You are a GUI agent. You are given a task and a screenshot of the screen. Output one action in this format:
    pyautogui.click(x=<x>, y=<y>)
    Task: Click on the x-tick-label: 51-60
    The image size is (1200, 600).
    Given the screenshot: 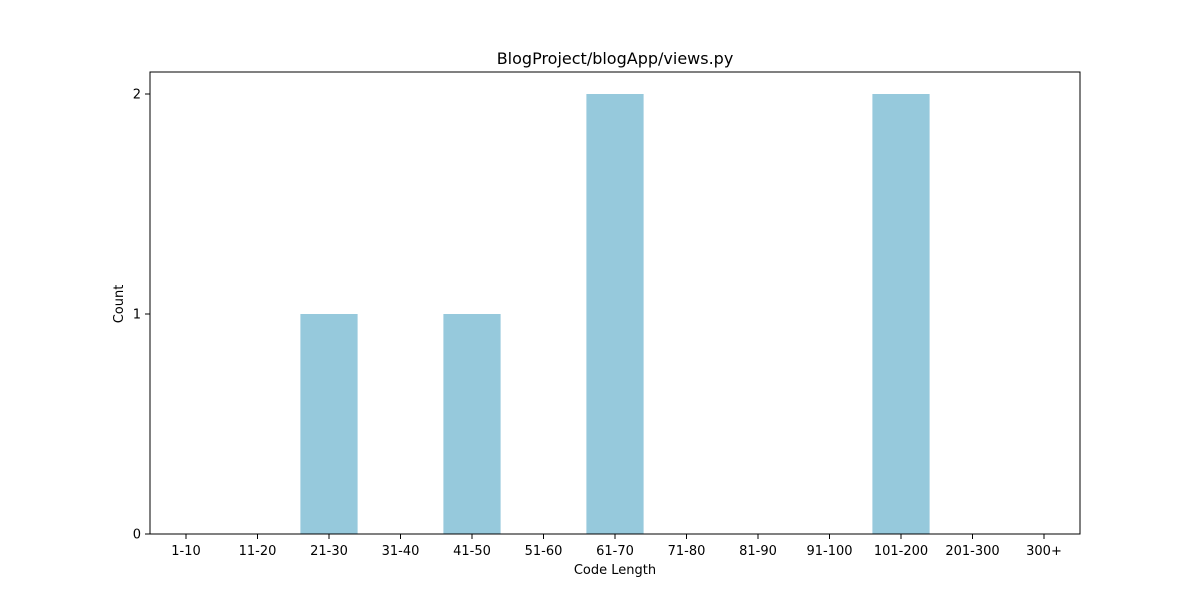 What is the action you would take?
    pyautogui.click(x=544, y=551)
    